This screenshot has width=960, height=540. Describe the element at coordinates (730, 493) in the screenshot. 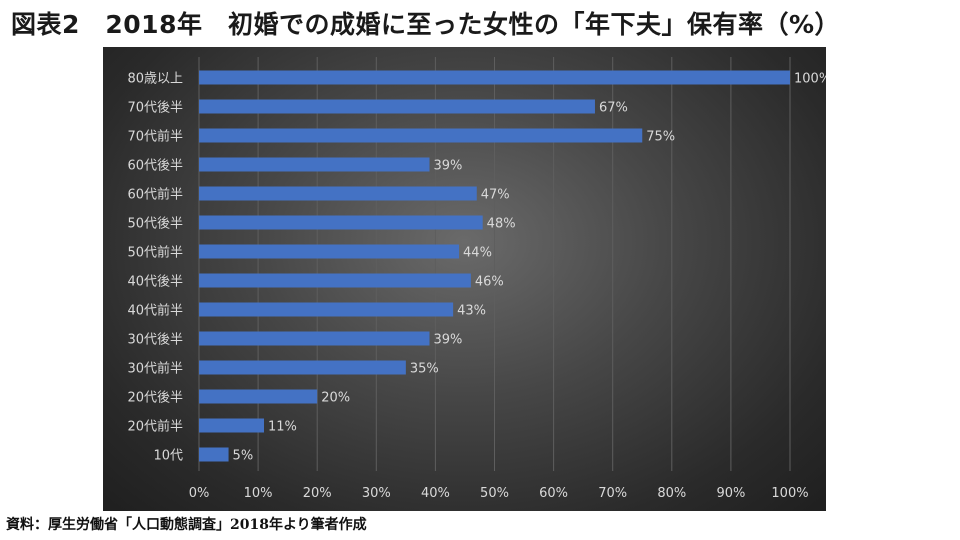

I see `x-tick-label-9: 90%` at that location.